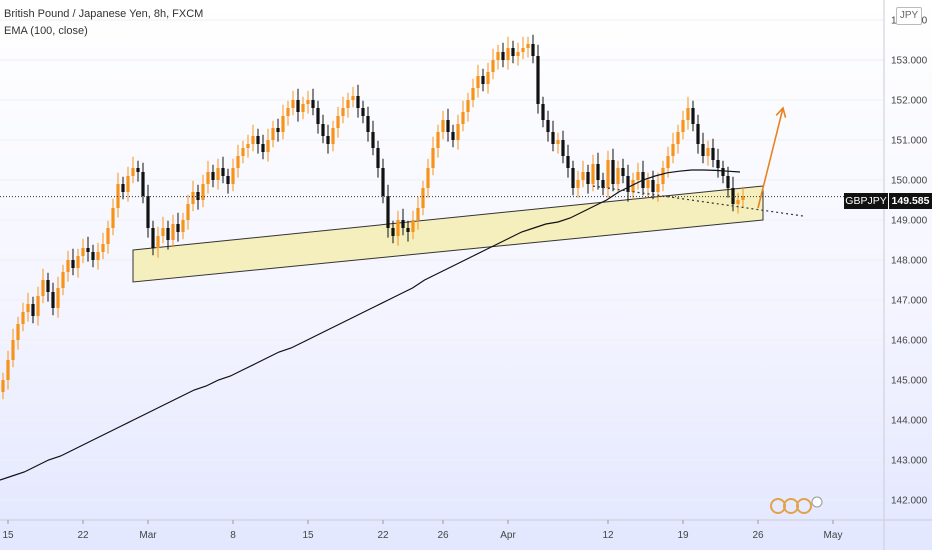 This screenshot has width=932, height=550. What do you see at coordinates (909, 381) in the screenshot?
I see `y-tick-label: 145.000` at bounding box center [909, 381].